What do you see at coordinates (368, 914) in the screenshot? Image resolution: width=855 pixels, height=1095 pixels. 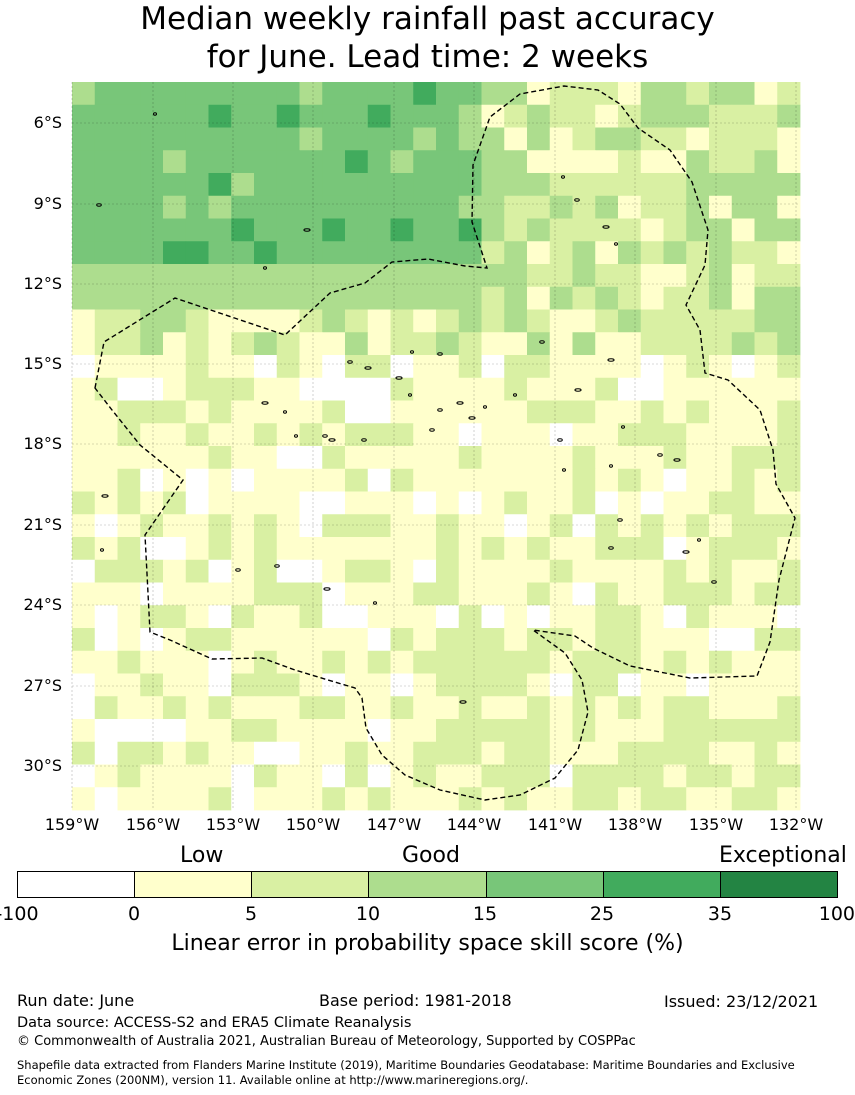 I see `colorbar-tick: 10` at bounding box center [368, 914].